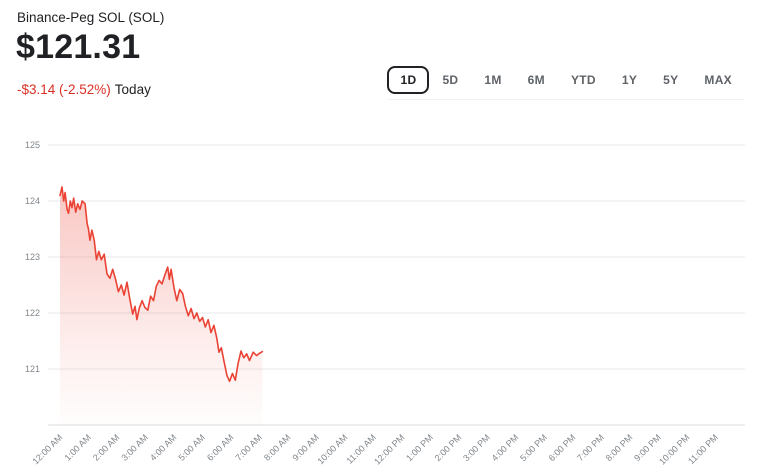 The image size is (758, 472). Describe the element at coordinates (583, 80) in the screenshot. I see `range-tab-ytd: YTD` at that location.